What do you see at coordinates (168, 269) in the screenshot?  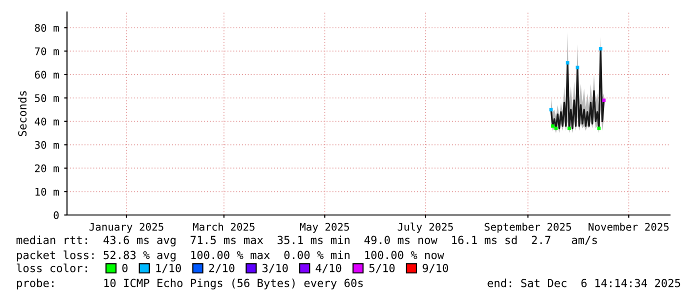 I see `legend-label: 1/10` at bounding box center [168, 269].